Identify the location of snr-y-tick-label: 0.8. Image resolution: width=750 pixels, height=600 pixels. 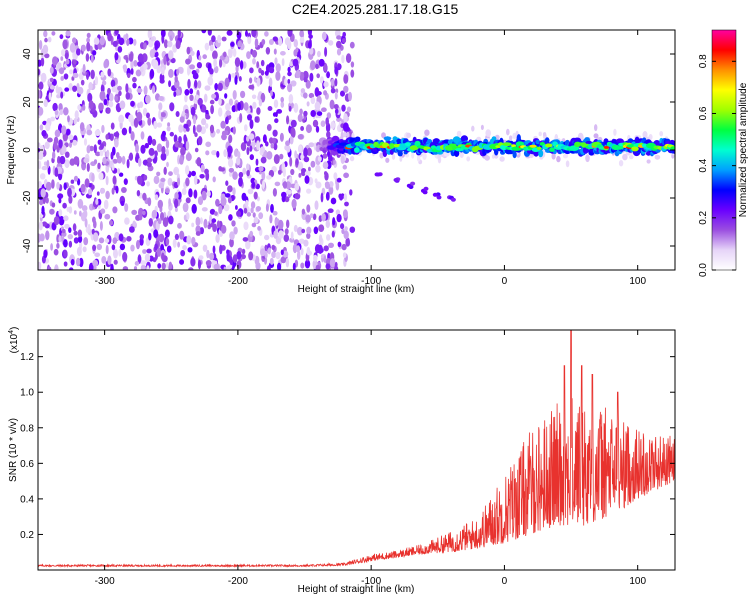
(27, 428).